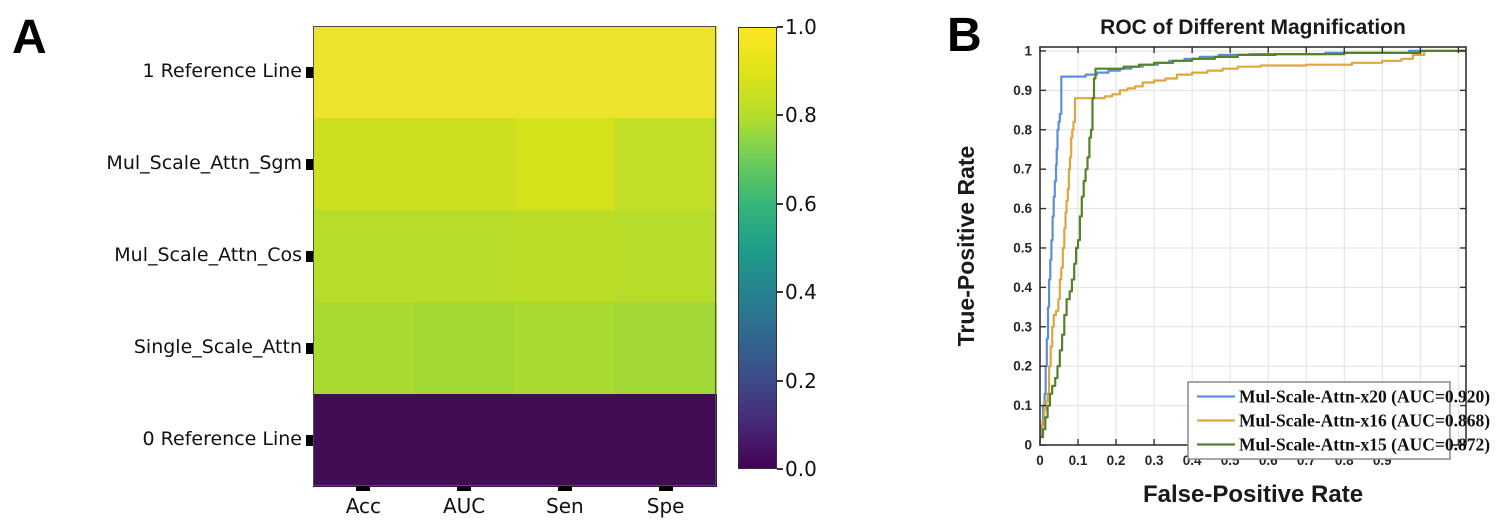  What do you see at coordinates (1253, 494) in the screenshot?
I see `roc-xlabel: False-Positive Rate` at bounding box center [1253, 494].